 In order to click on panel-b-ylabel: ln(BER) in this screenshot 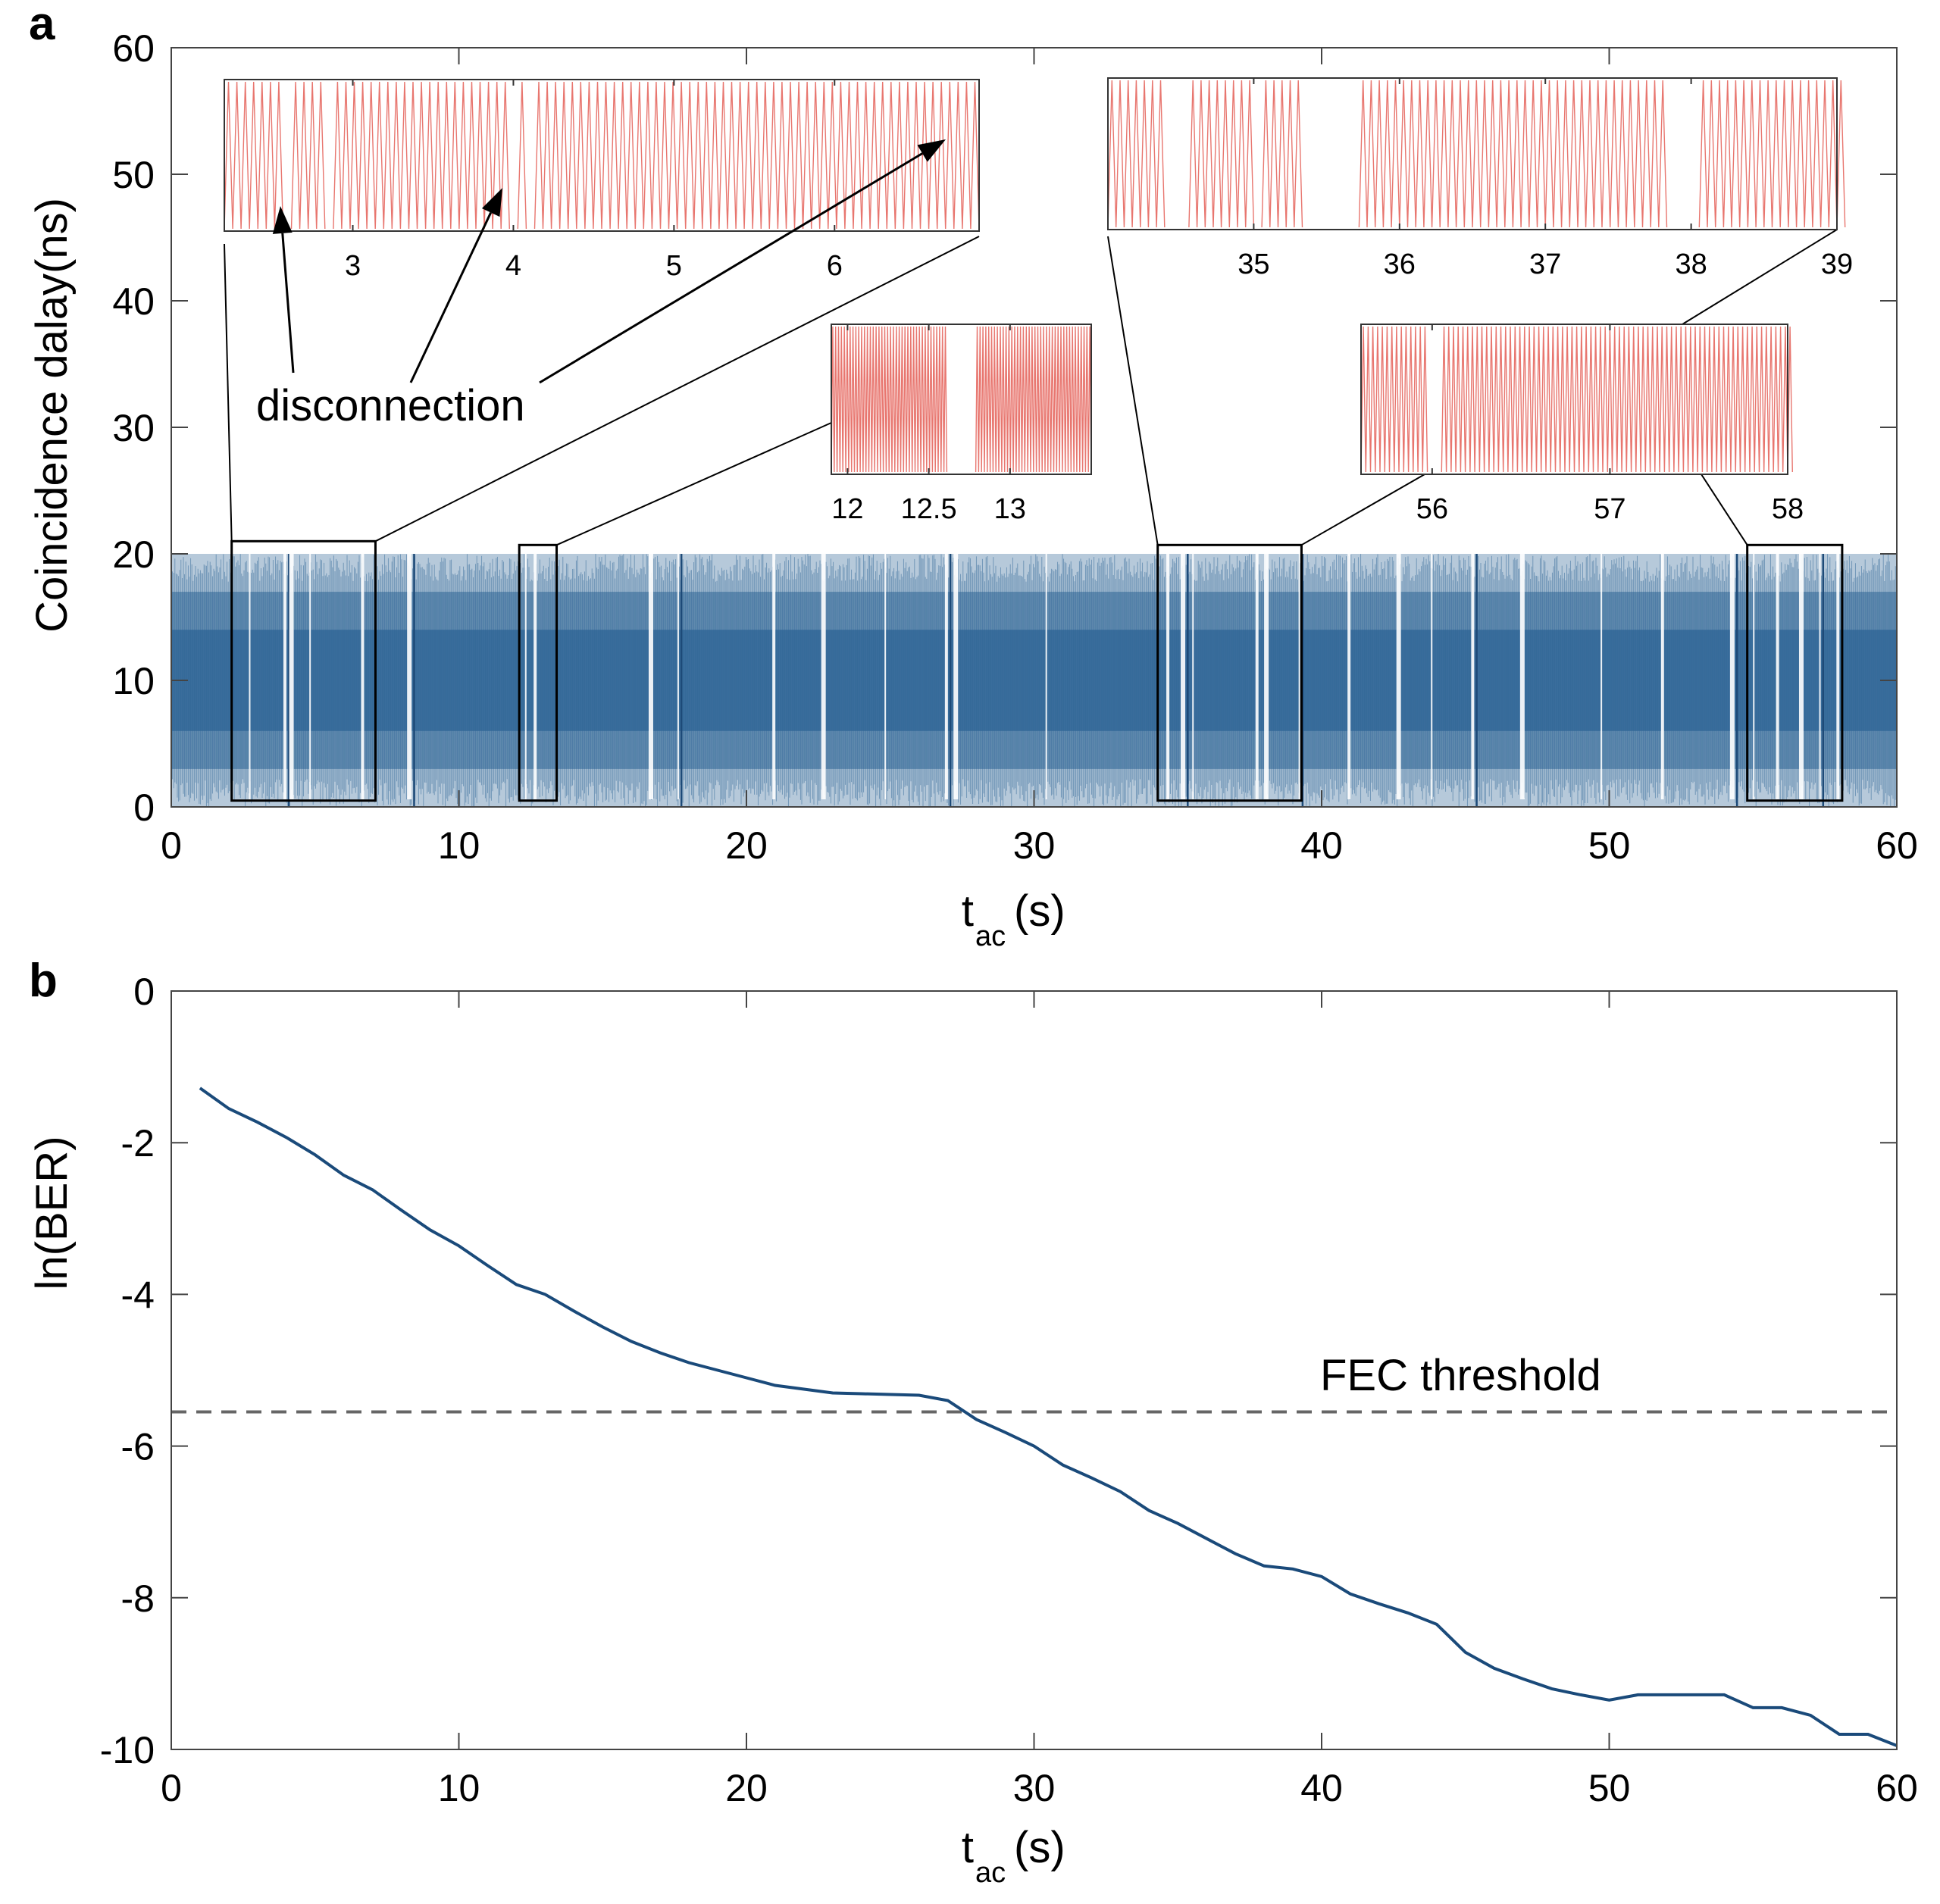, I will do `click(52, 1213)`.